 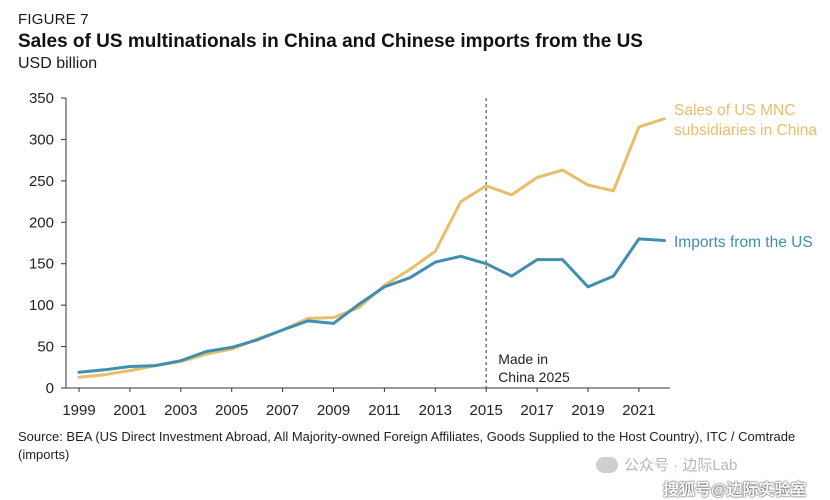 I want to click on x-tick-label: 2001, so click(x=129, y=410).